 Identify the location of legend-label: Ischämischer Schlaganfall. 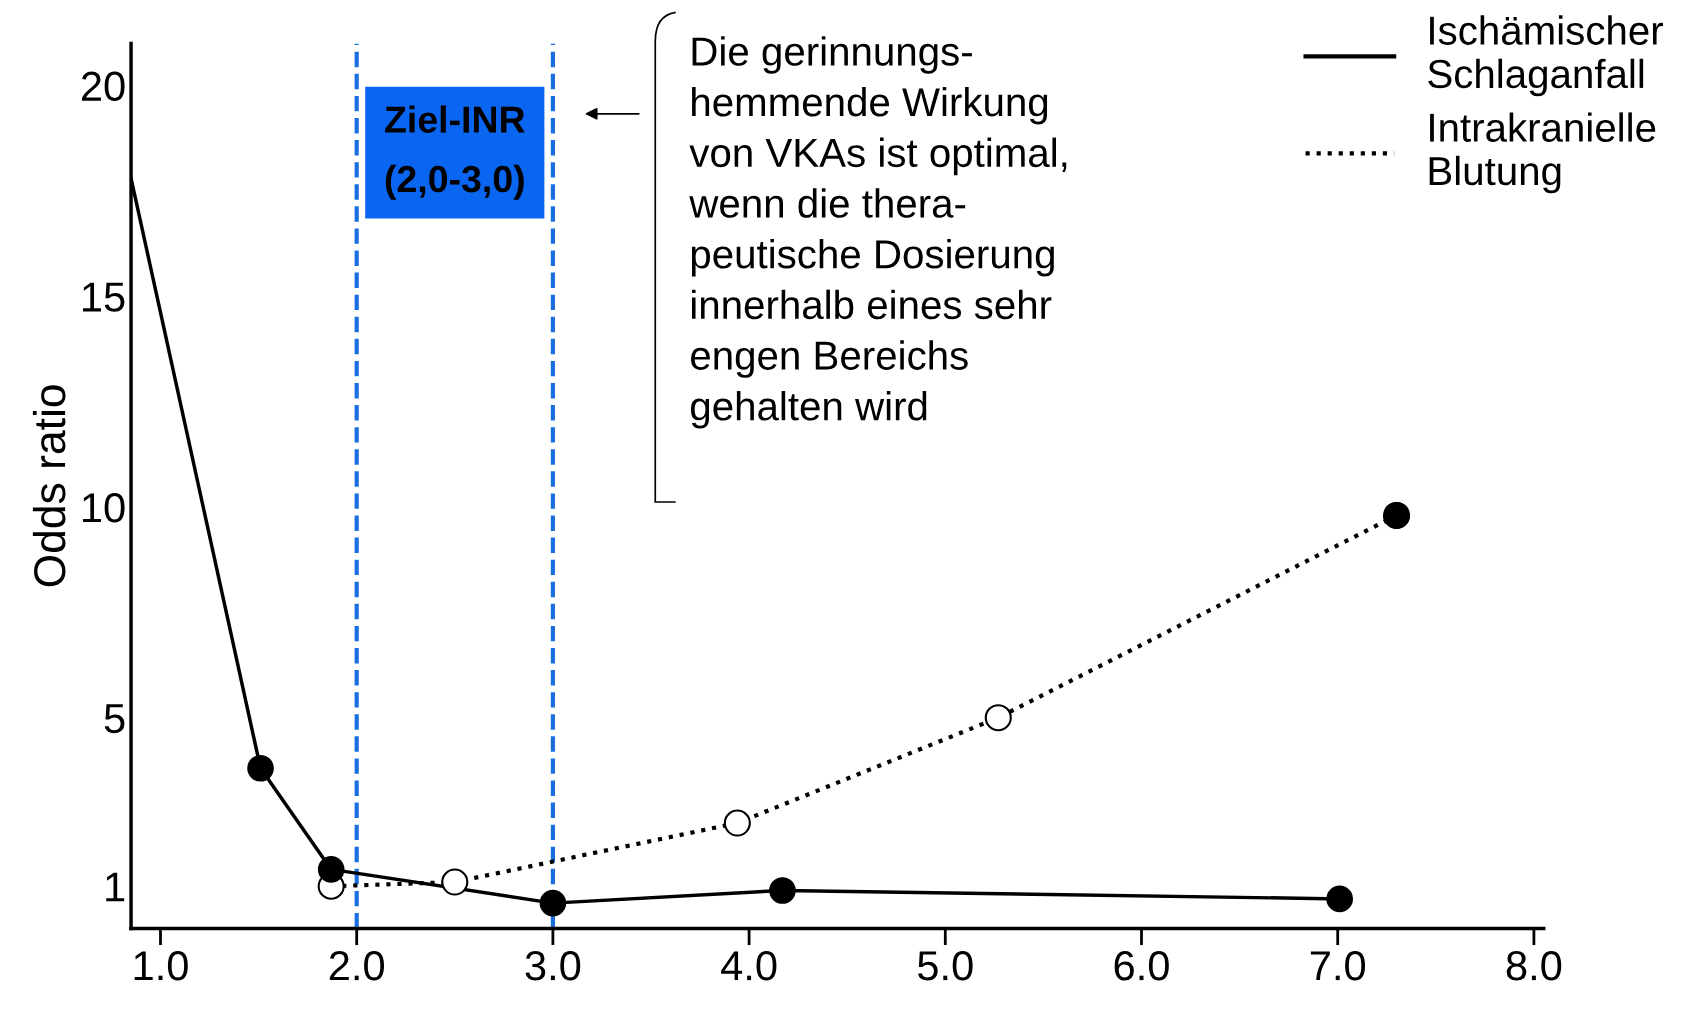
(1545, 56).